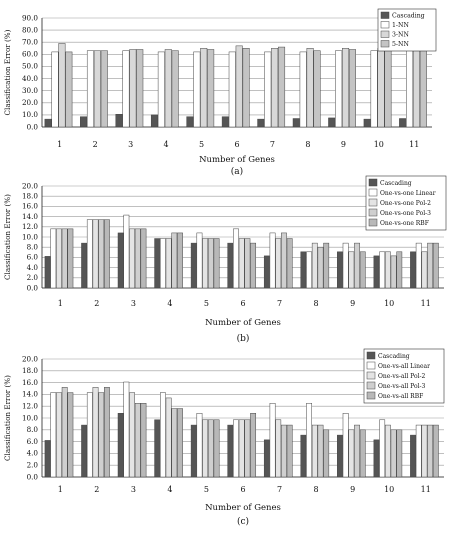 The width and height of the screenshot is (474, 540). What do you see at coordinates (400, 25) in the screenshot?
I see `legend-label: 1-NN` at bounding box center [400, 25].